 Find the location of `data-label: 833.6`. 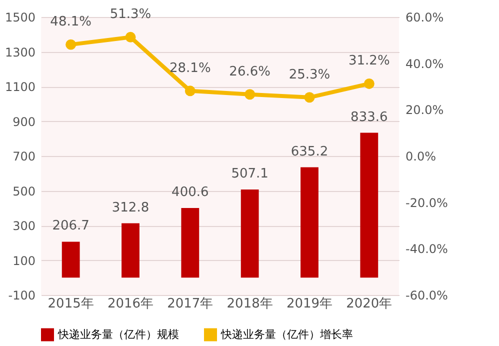

data-label: 833.6 is located at coordinates (369, 117).